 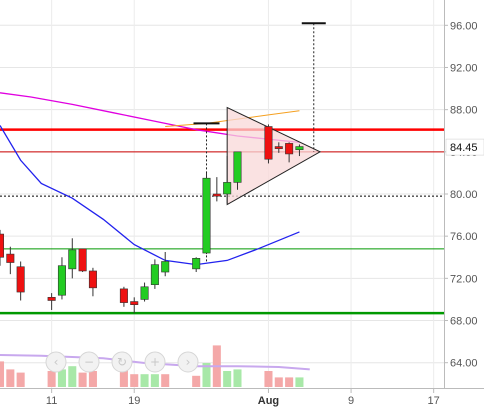 What do you see at coordinates (464, 364) in the screenshot?
I see `y-tick-label: 64.00` at bounding box center [464, 364].